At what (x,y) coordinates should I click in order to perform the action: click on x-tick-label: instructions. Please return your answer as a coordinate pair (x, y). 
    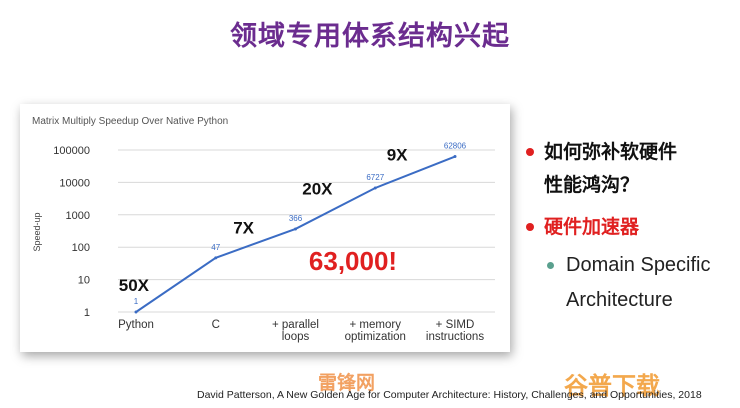
    Looking at the image, I should click on (455, 337).